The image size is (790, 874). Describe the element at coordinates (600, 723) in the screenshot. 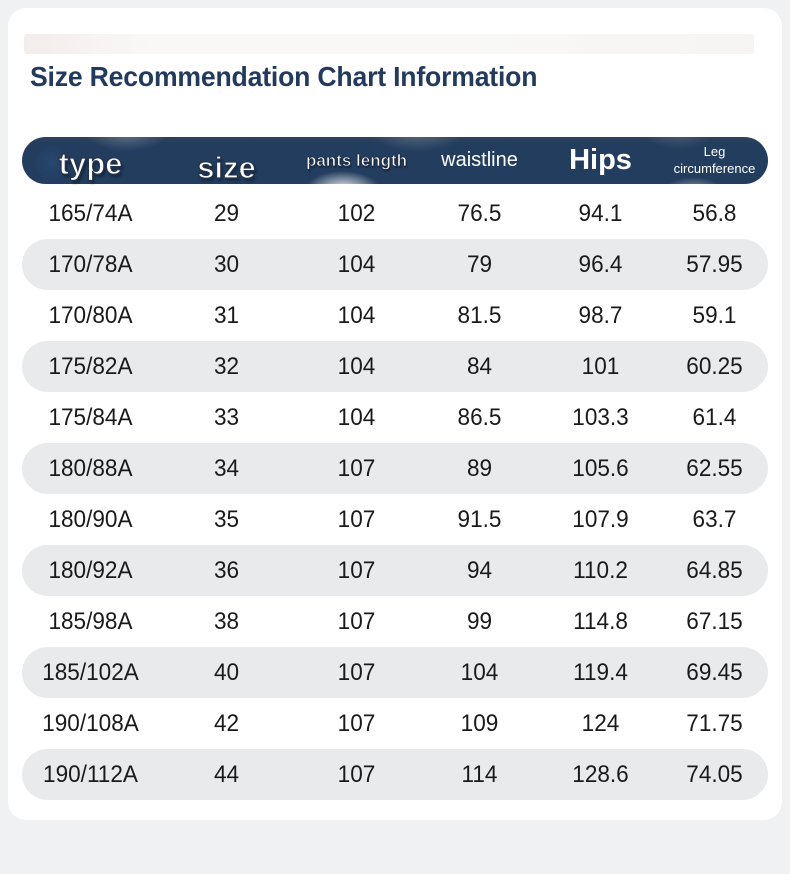

I see `table-cell: 124` at that location.